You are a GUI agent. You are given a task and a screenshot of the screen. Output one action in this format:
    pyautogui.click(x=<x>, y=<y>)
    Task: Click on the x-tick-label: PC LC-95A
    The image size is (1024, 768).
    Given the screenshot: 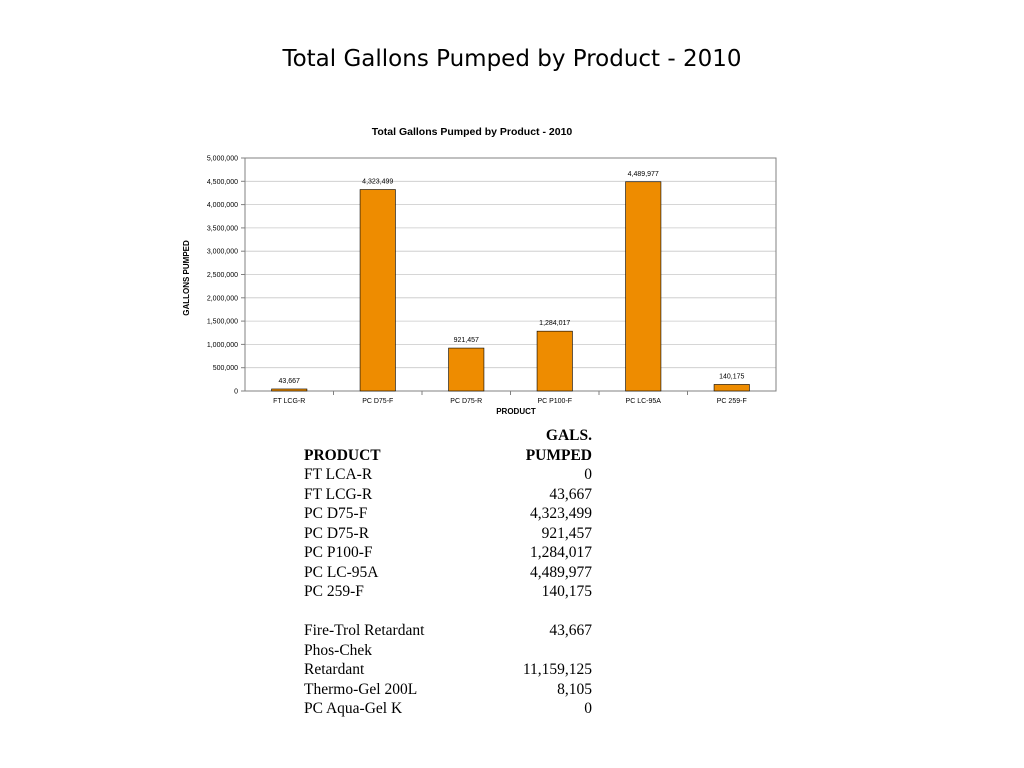 What is the action you would take?
    pyautogui.click(x=644, y=401)
    